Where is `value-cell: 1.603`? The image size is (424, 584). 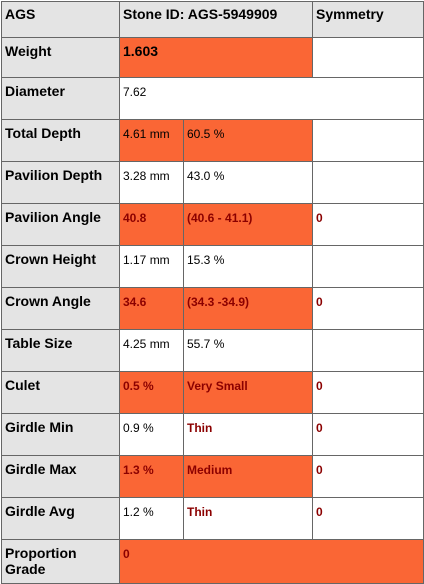
value-cell: 1.603 is located at coordinates (216, 57).